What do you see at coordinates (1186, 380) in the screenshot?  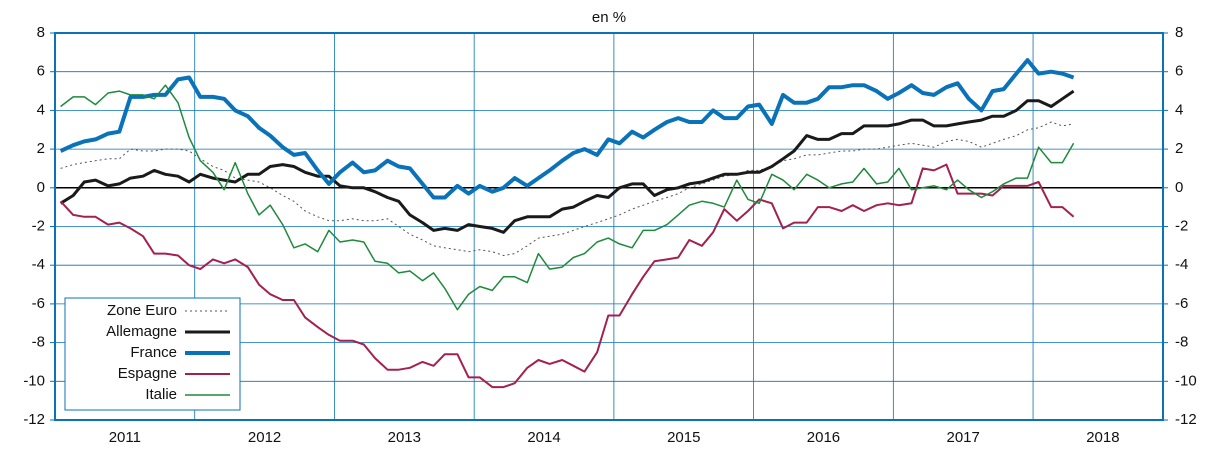 I see `y2-tick-label: -10` at bounding box center [1186, 380].